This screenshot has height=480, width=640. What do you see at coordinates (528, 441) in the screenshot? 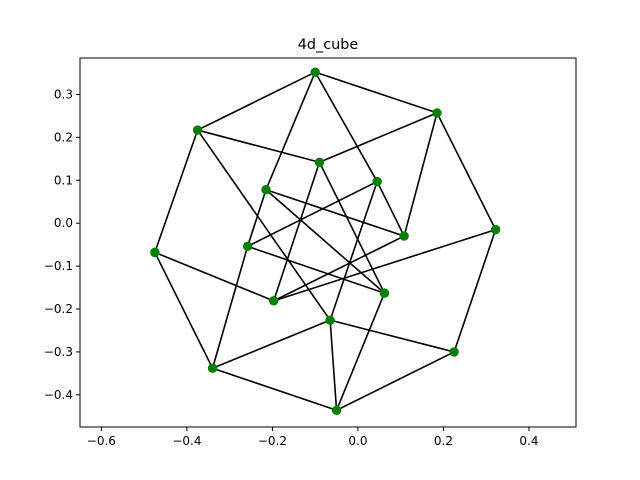
I see `x-tick-label-5: 0.4` at bounding box center [528, 441].